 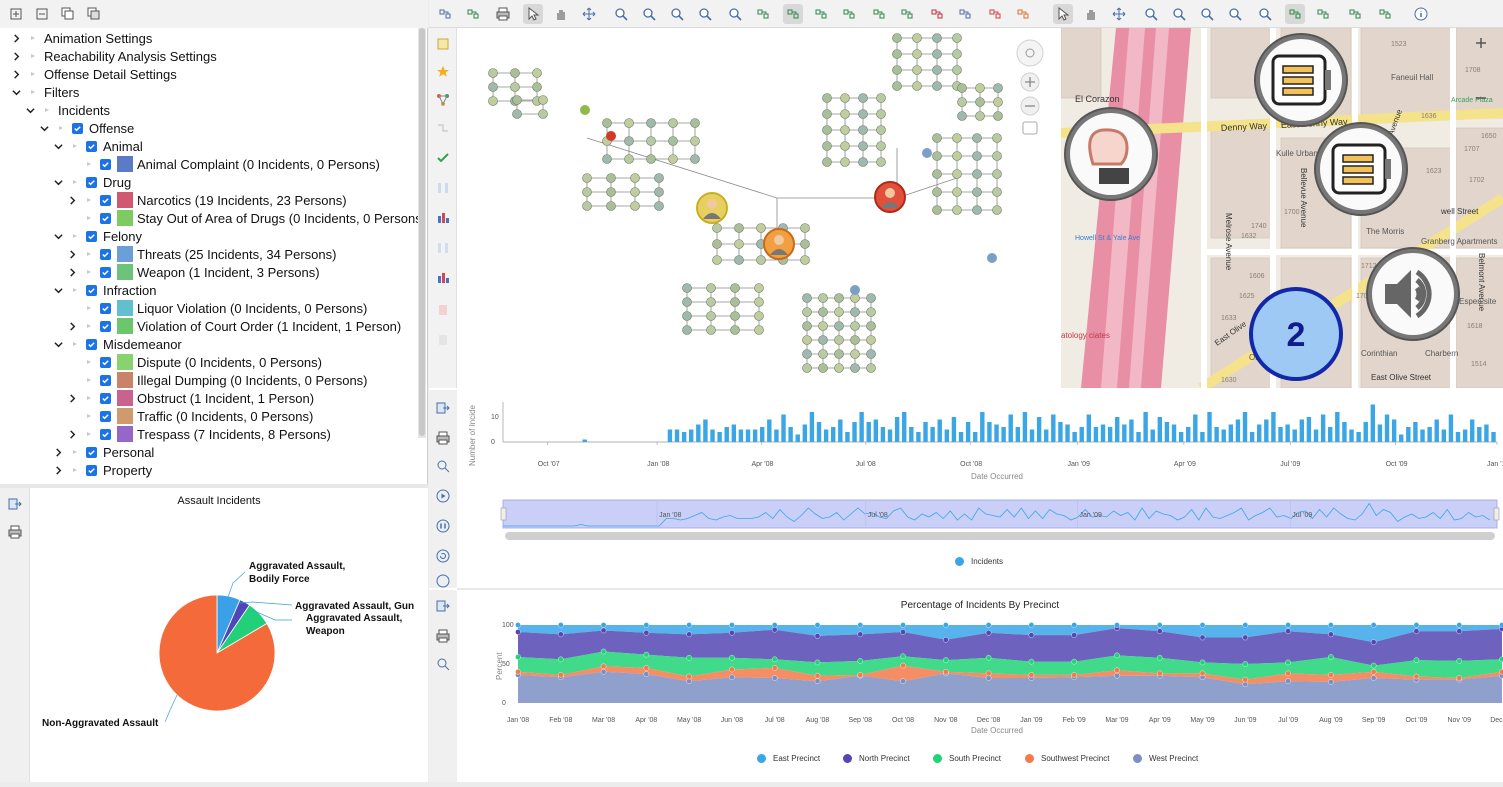 What do you see at coordinates (879, 14) in the screenshot?
I see `tree-layout-icon` at bounding box center [879, 14].